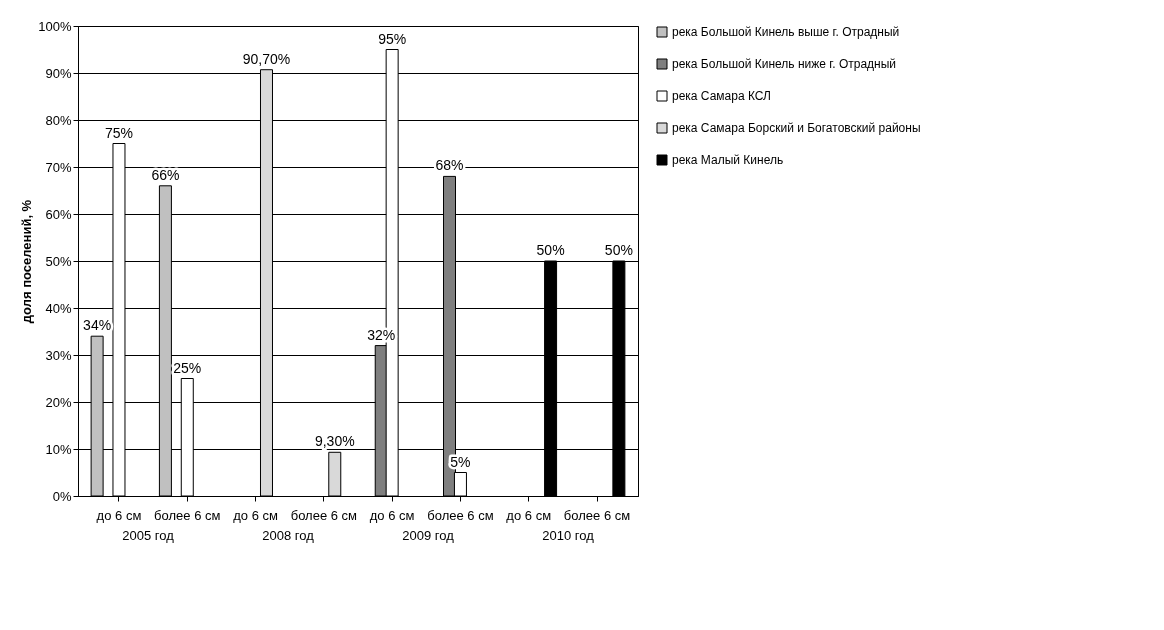  Describe the element at coordinates (97, 325) in the screenshot. I see `data-label: 34%` at that location.